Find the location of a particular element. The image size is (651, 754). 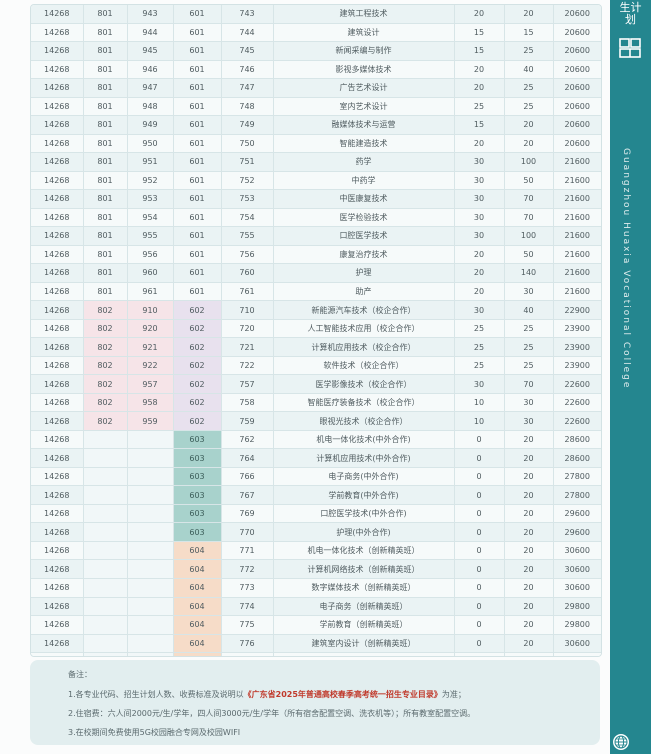

table-row: 14268 801 960 601 760 护理 20 140 21600 is located at coordinates (316, 273).